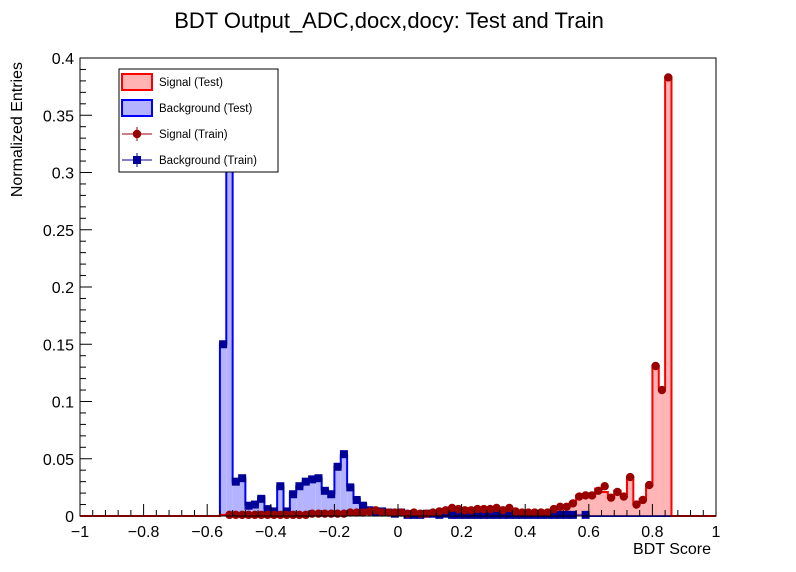 The image size is (796, 572). I want to click on y-tick-label: 0.1, so click(63, 403).